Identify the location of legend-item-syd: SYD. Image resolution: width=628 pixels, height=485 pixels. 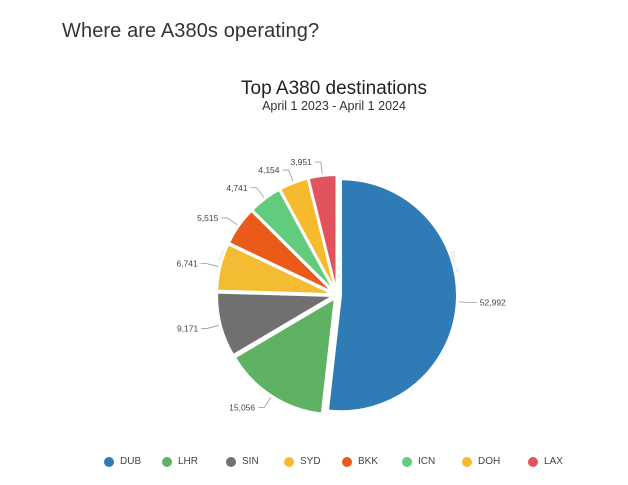
(313, 461).